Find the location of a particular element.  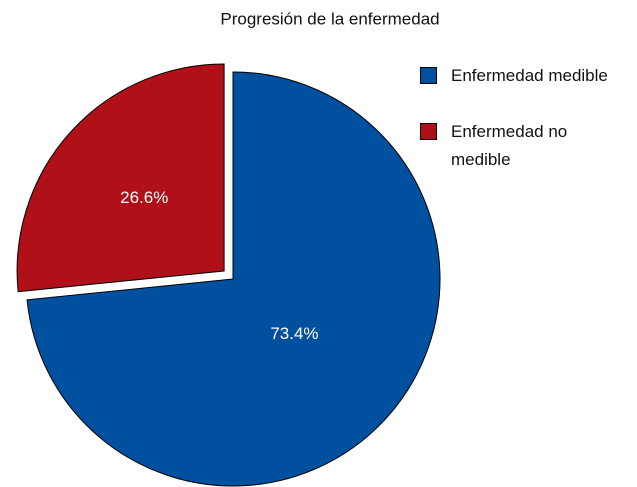

data-label: 73.4% is located at coordinates (294, 333).